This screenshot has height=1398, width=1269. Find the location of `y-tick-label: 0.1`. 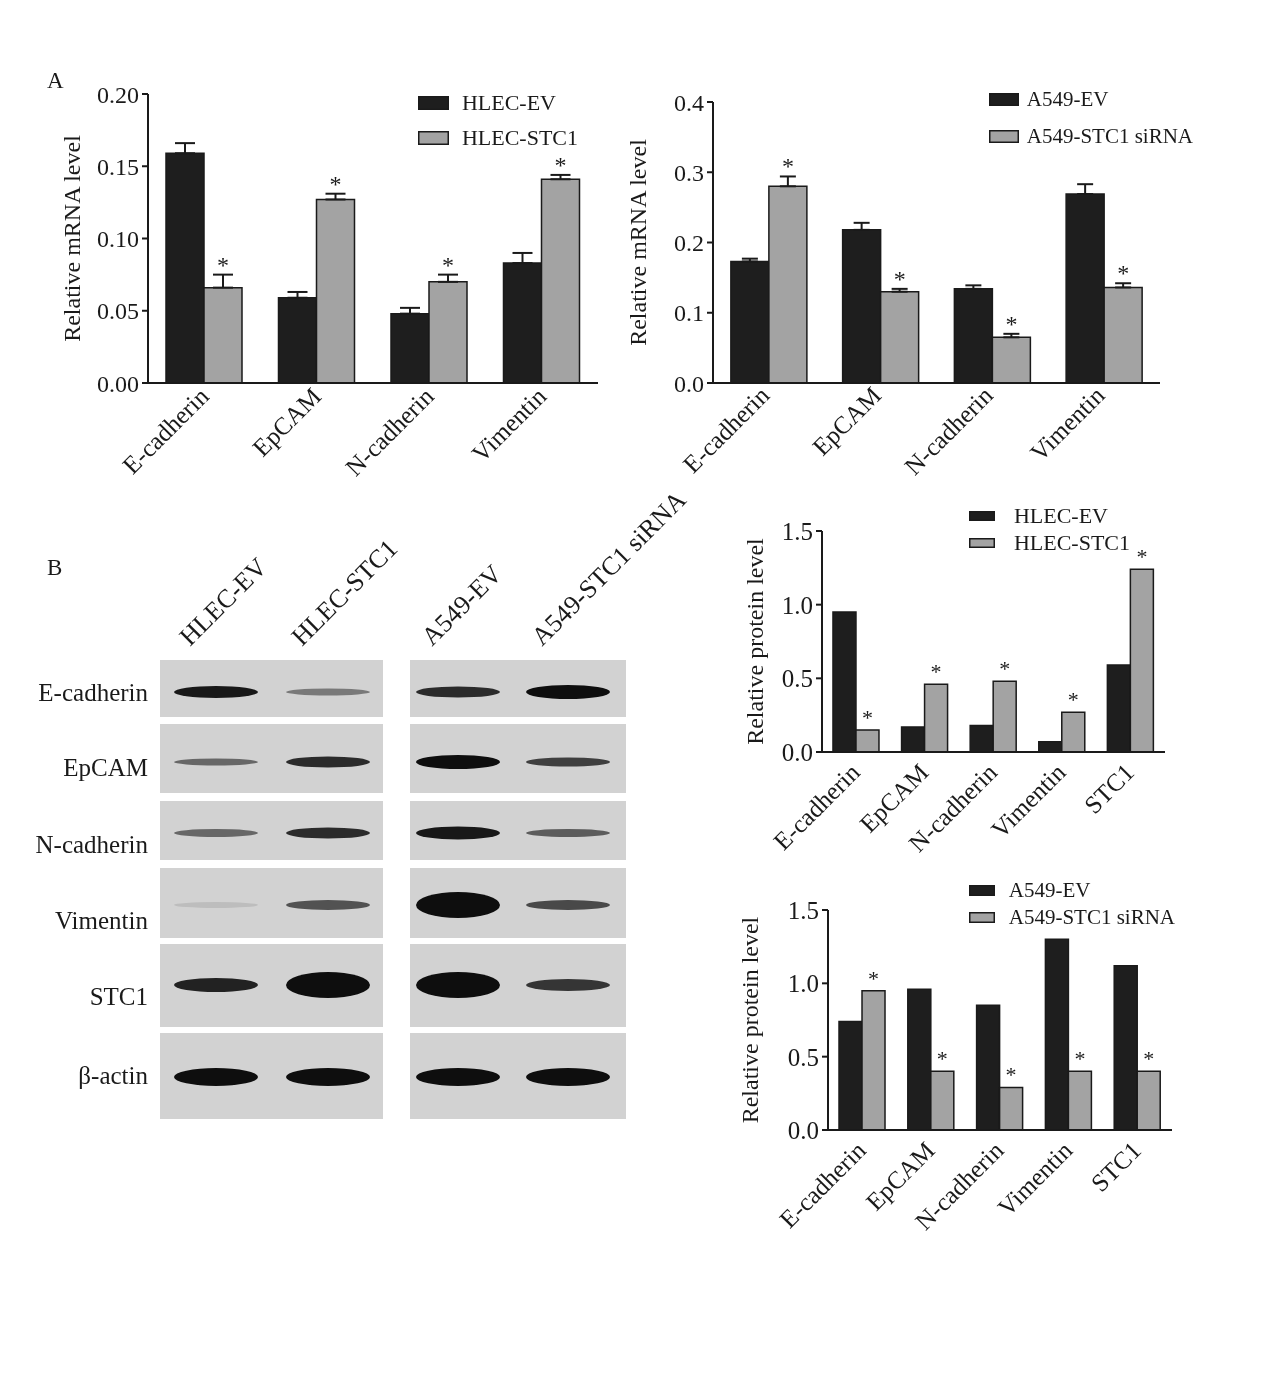

y-tick-label: 0.1 is located at coordinates (689, 313).